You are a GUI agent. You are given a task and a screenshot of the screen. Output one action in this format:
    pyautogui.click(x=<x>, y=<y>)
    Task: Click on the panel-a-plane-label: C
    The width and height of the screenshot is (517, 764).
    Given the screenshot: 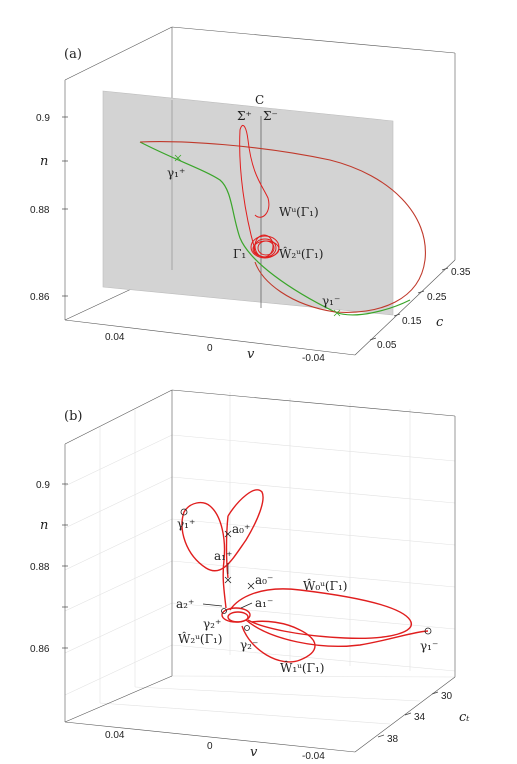 What is the action you would take?
    pyautogui.click(x=259, y=100)
    